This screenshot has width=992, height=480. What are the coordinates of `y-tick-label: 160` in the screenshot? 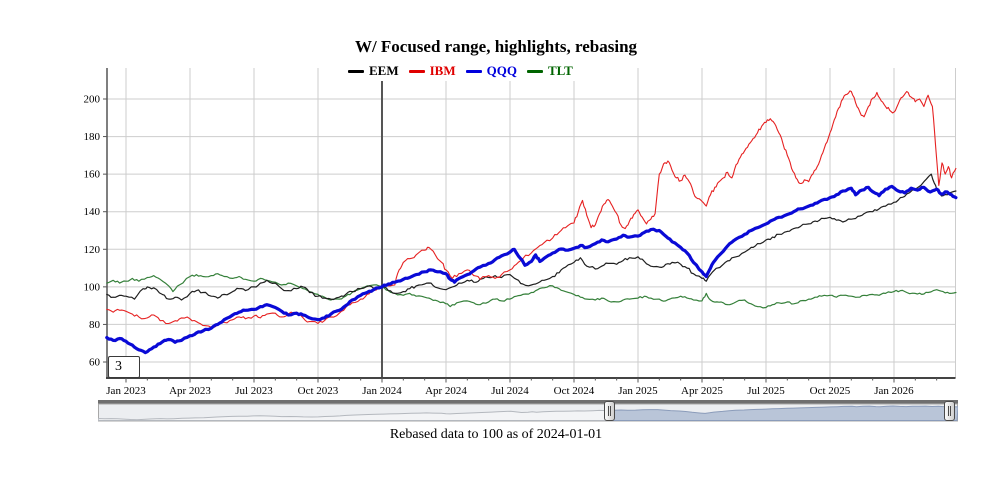 It's located at (92, 175).